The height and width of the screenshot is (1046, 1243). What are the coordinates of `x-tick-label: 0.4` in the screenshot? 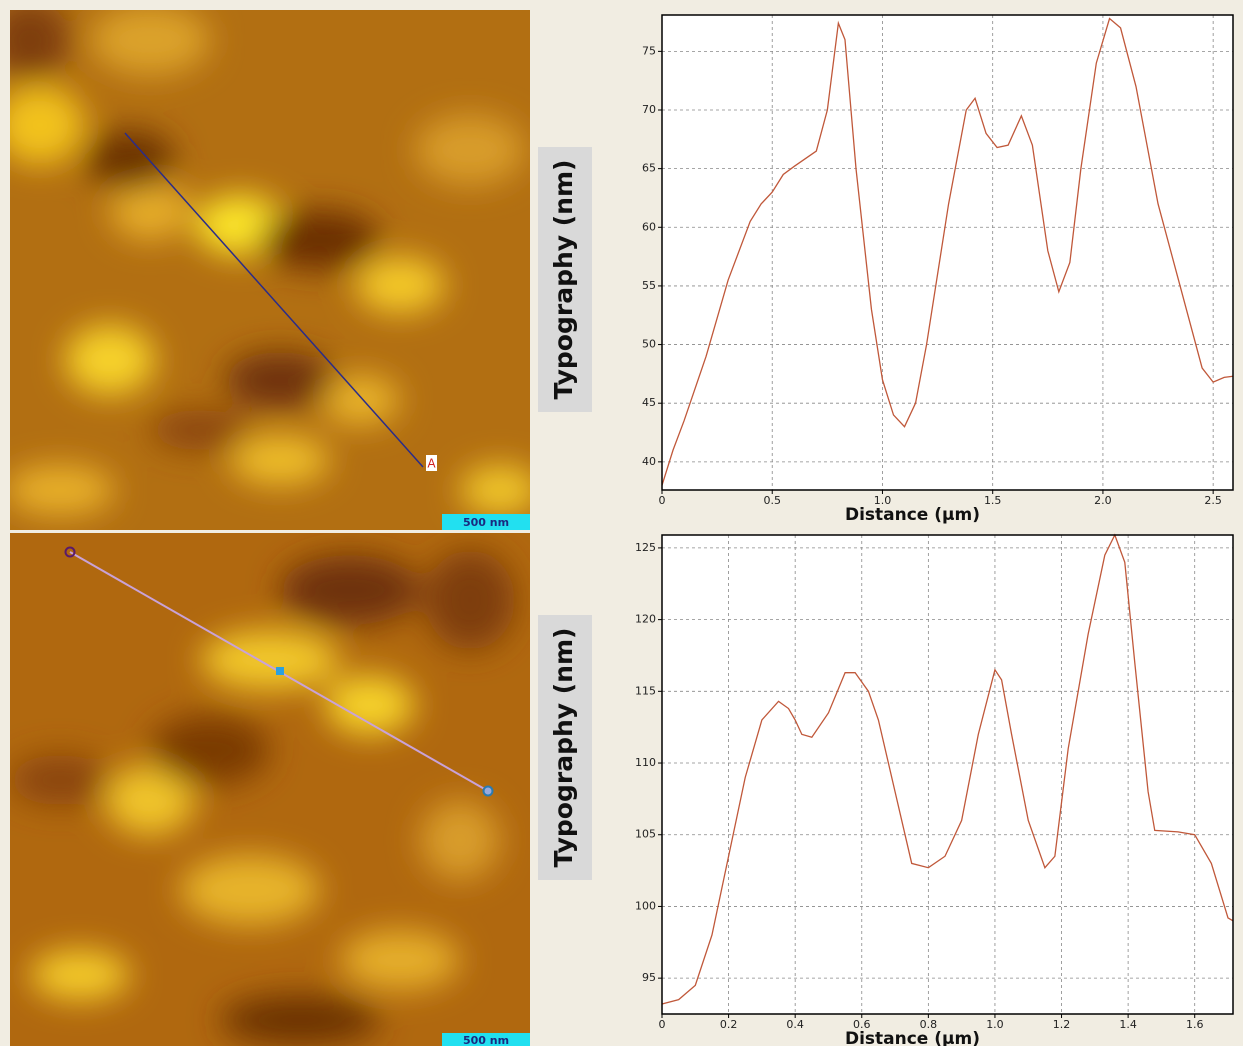 It's located at (795, 1024).